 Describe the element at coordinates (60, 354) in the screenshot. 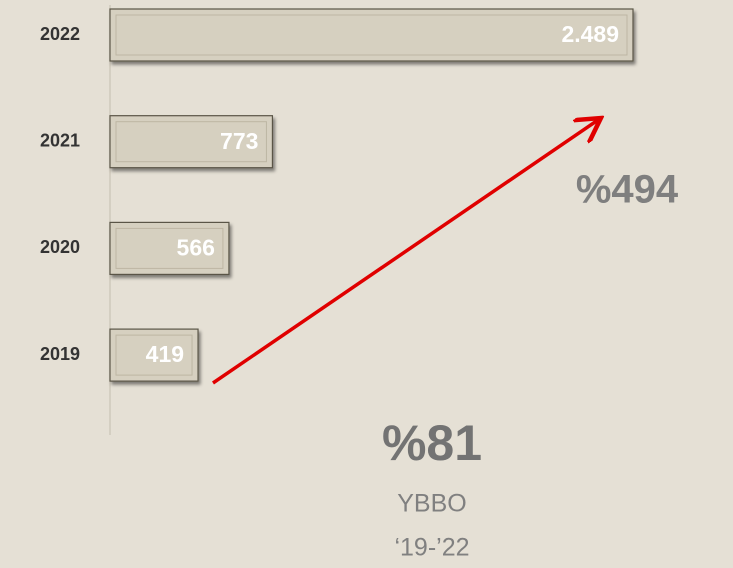

I see `y-tick-label: 2019` at that location.